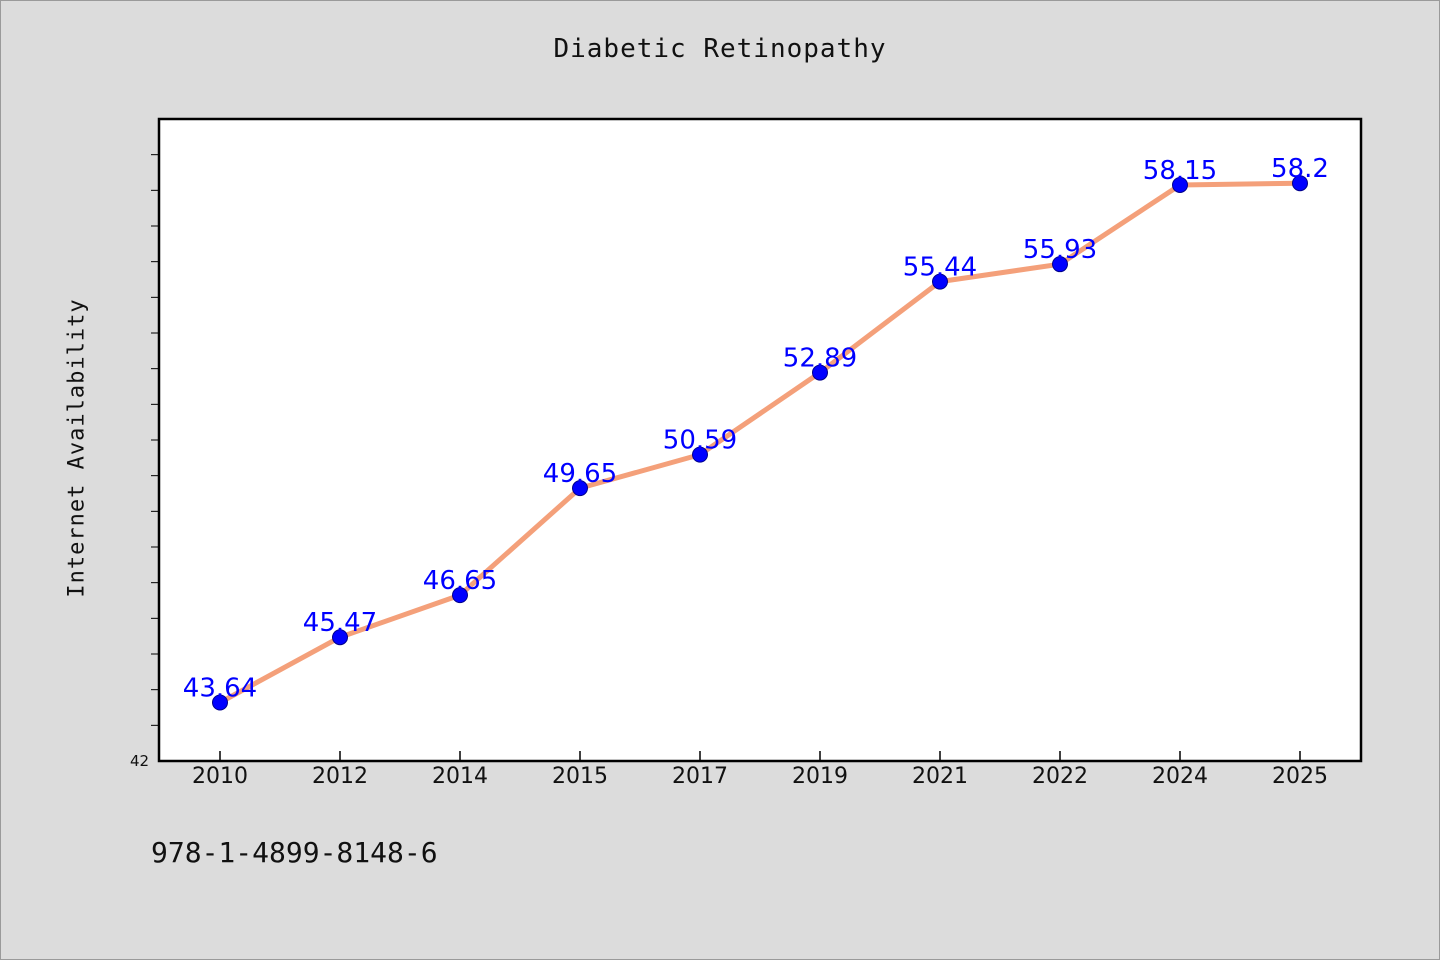 The width and height of the screenshot is (1440, 960). I want to click on x-tick-label: 2021, so click(940, 776).